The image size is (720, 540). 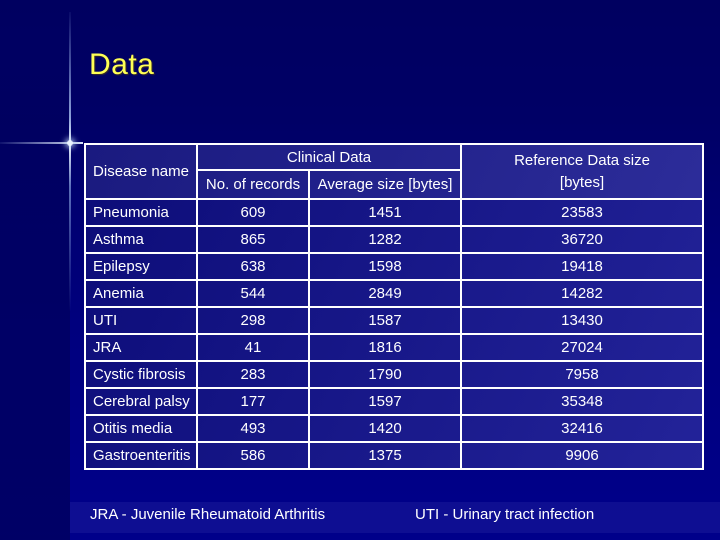 I want to click on disease-name-cell: Gastroenteritis, so click(x=141, y=455).